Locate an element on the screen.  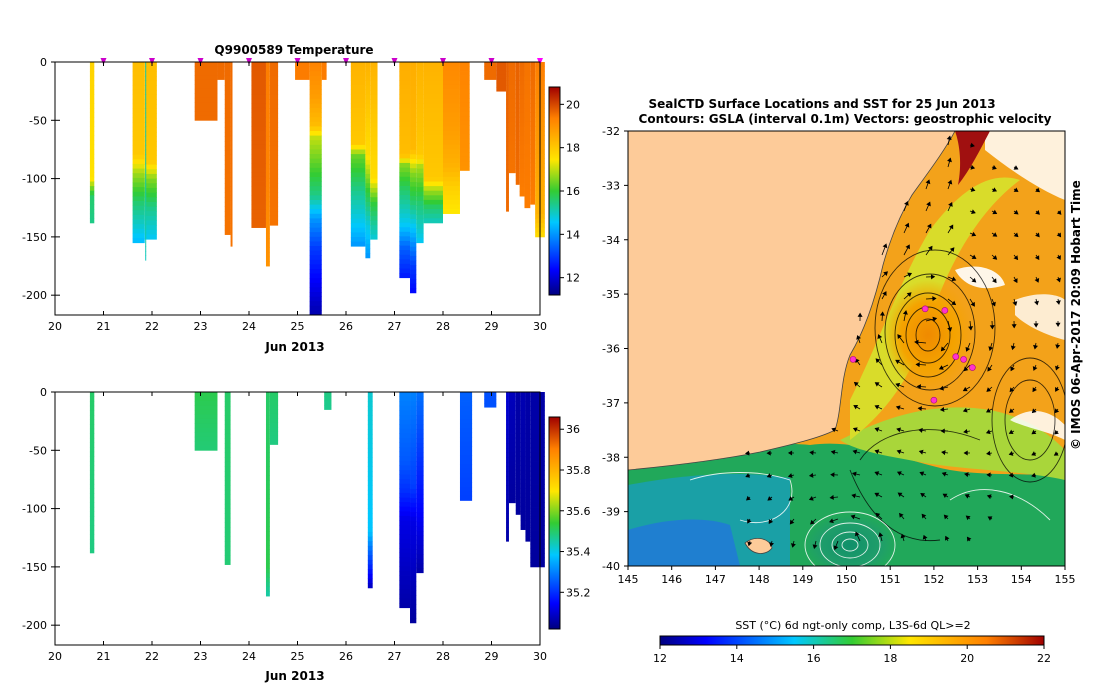
sst-colorbar-tick-label: 12 is located at coordinates (660, 658).